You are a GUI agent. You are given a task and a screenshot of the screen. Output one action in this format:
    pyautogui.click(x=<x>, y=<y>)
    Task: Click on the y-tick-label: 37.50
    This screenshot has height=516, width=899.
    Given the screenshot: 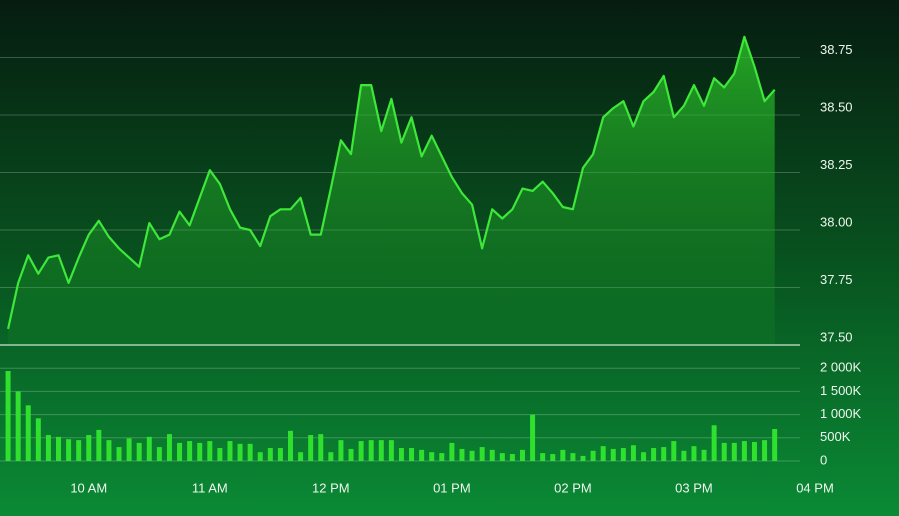 What is the action you would take?
    pyautogui.click(x=836, y=336)
    